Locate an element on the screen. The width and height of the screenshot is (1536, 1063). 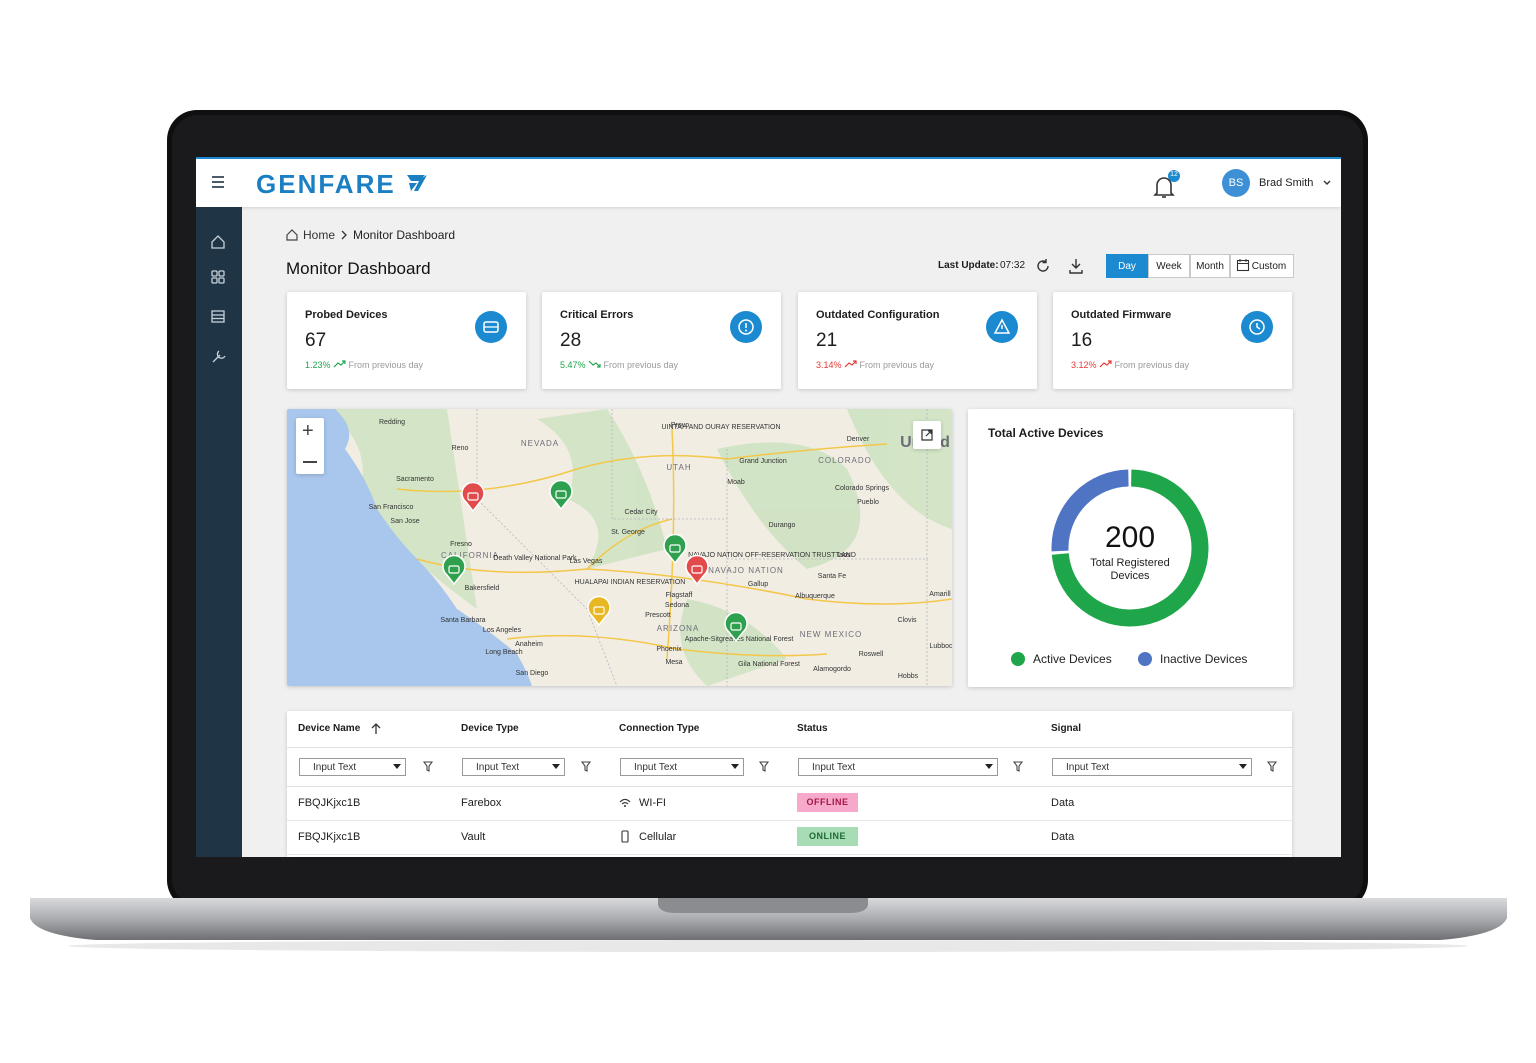
user-name: Brad Smith is located at coordinates (1286, 183).